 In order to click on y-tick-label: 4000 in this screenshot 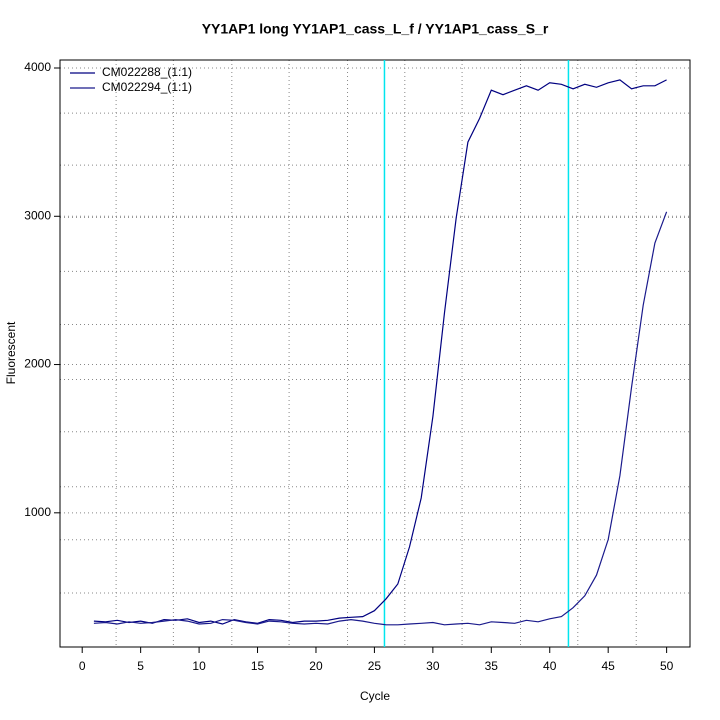, I will do `click(37, 67)`.